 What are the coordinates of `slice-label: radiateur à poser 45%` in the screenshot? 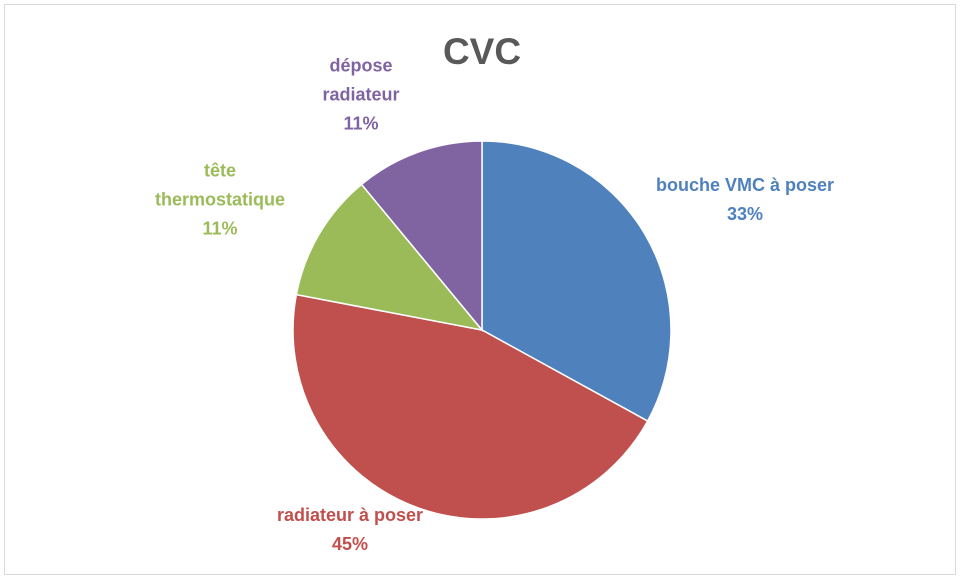 It's located at (350, 530).